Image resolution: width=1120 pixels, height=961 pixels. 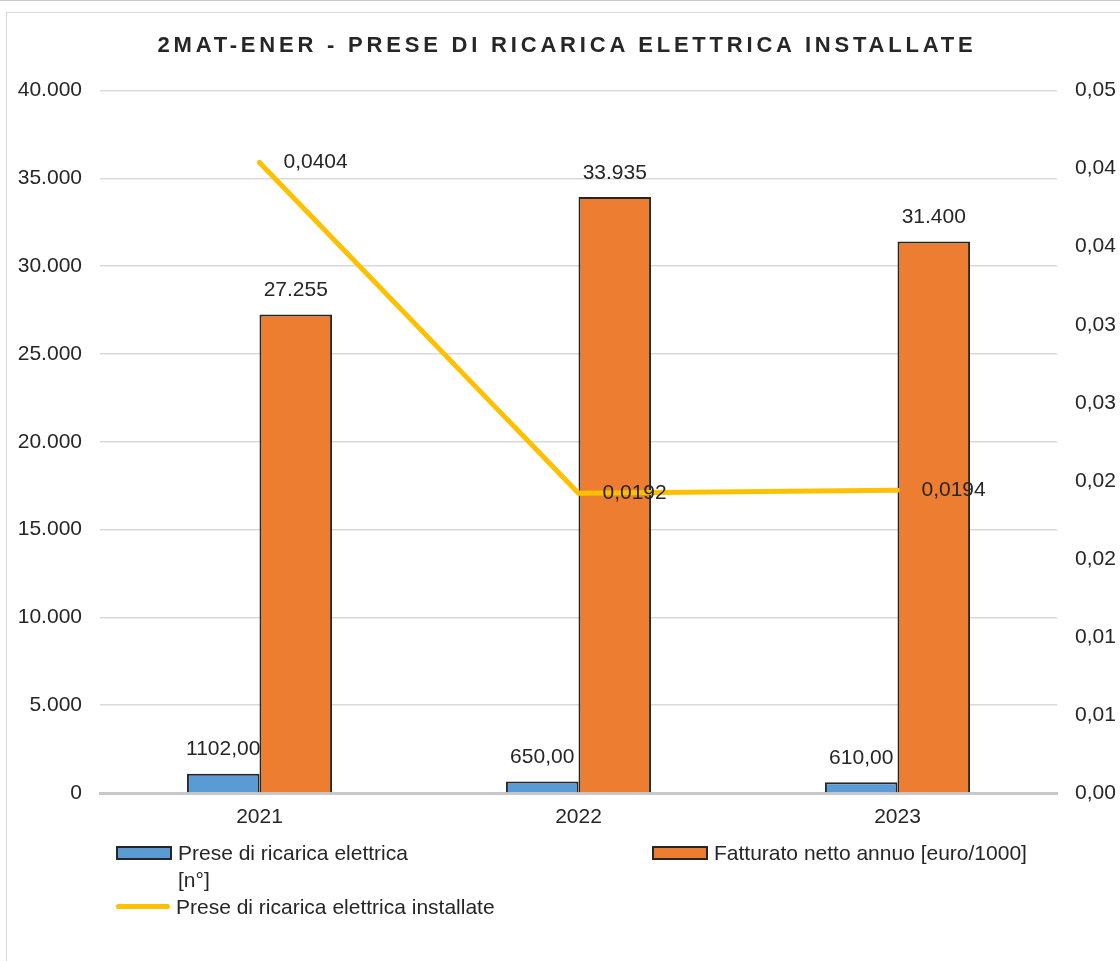 What do you see at coordinates (578, 816) in the screenshot?
I see `x-tick-label: 2022` at bounding box center [578, 816].